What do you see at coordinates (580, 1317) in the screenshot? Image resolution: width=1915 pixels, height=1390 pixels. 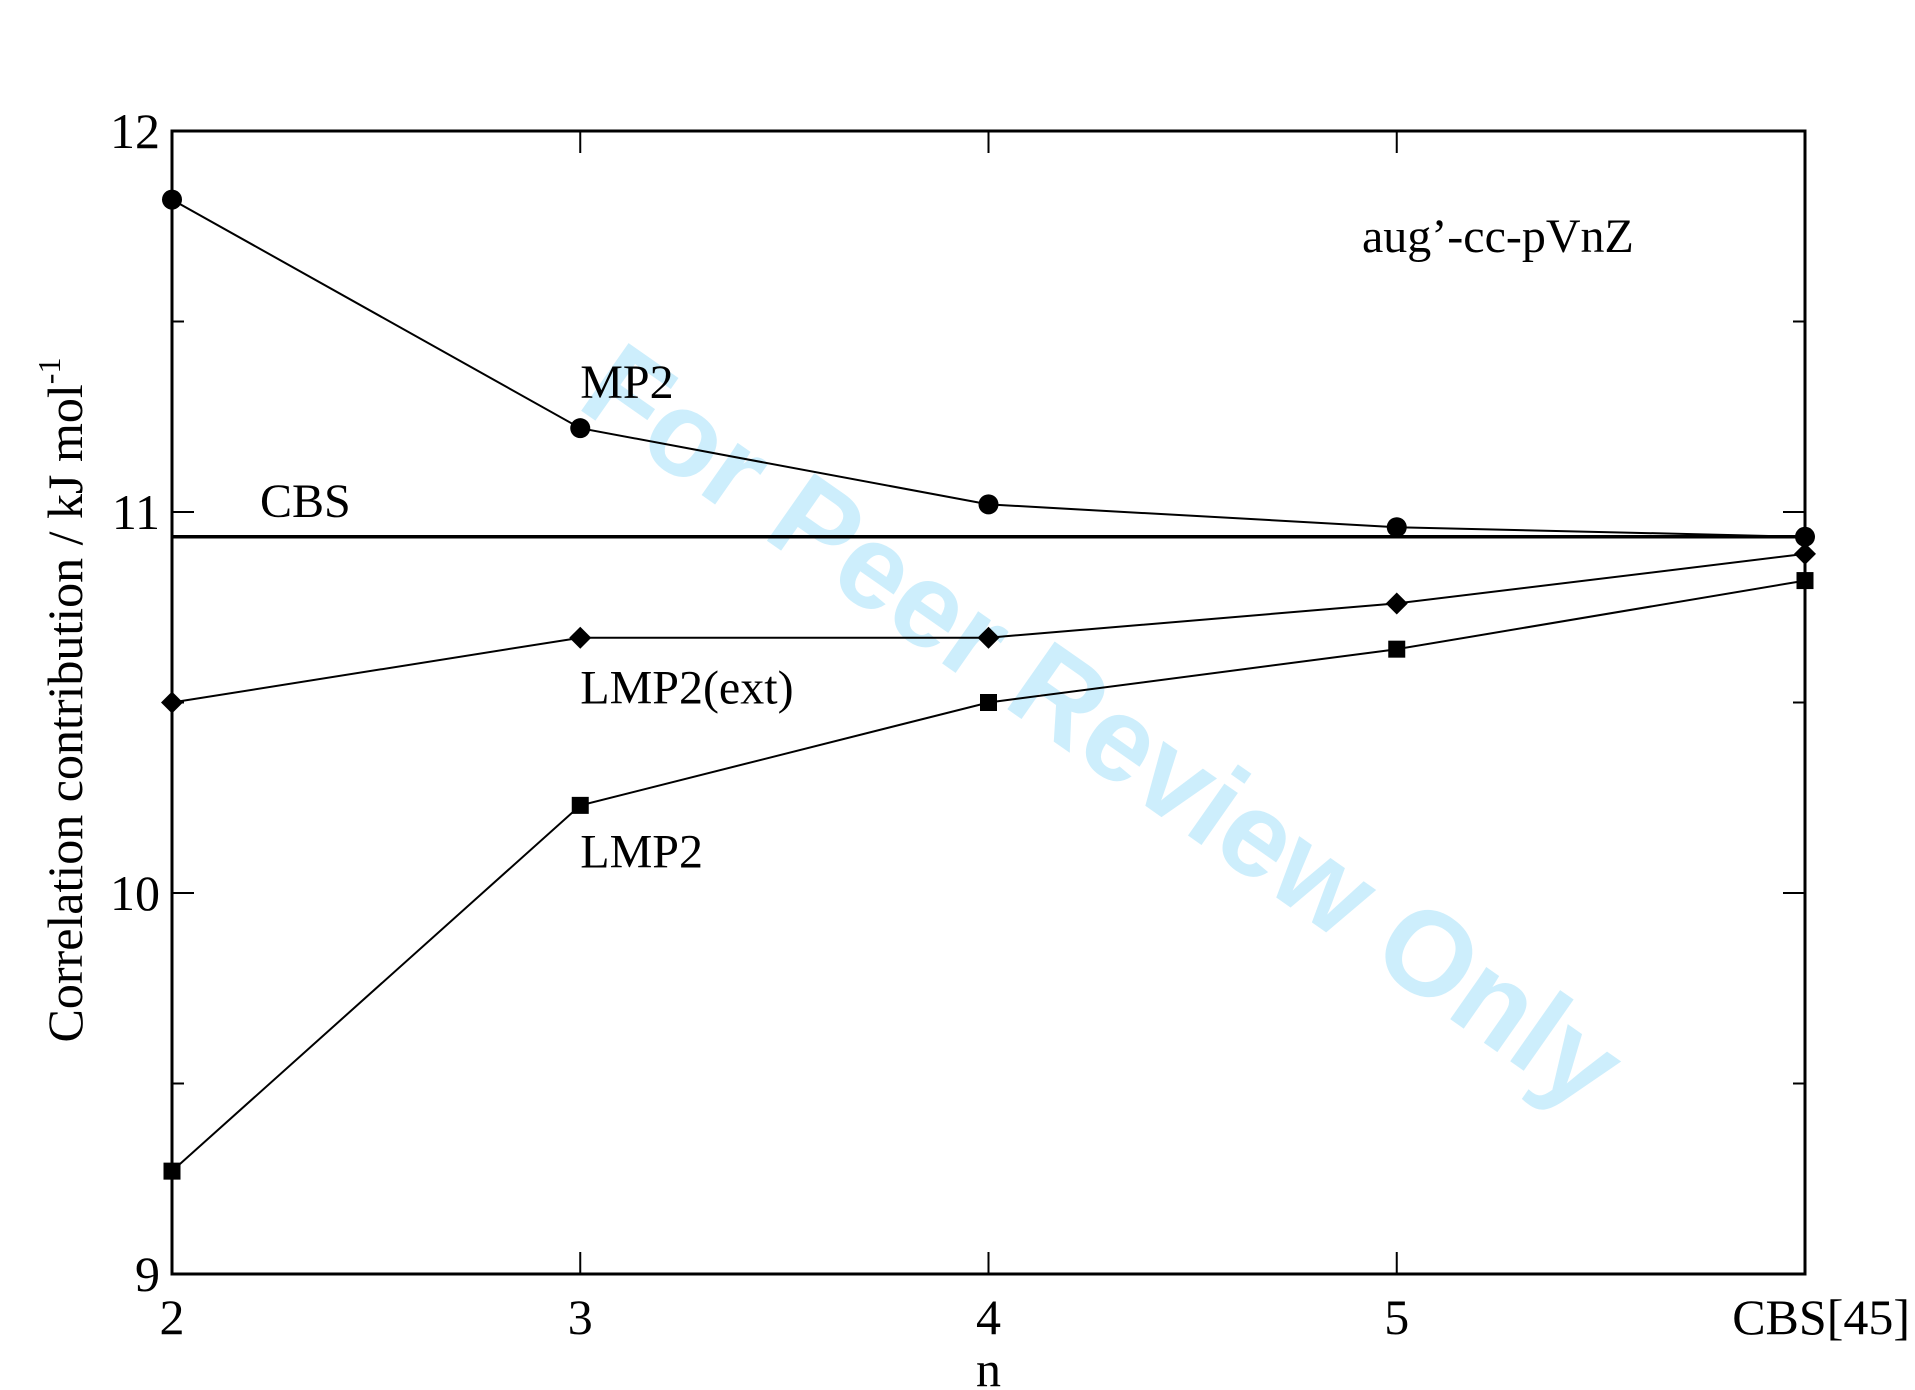 I see `x-tick-label: 3` at bounding box center [580, 1317].